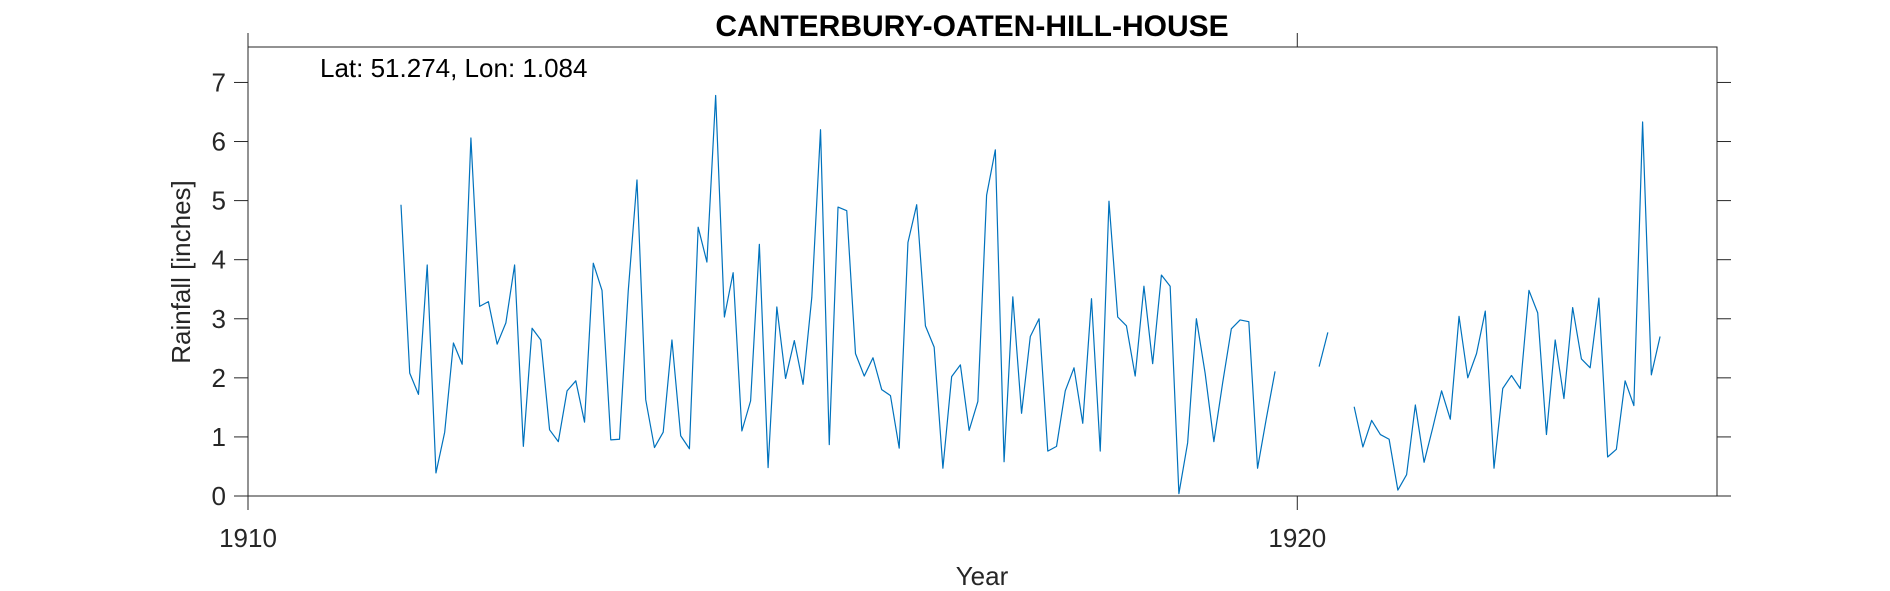  I want to click on y-tick-label: 0, so click(219, 496).